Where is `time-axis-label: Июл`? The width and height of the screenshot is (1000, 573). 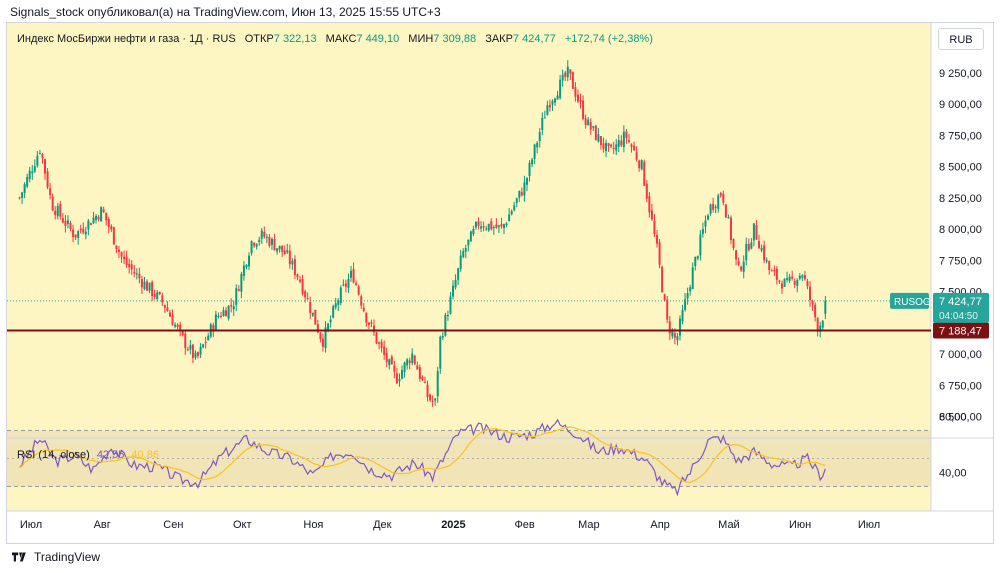 time-axis-label: Июл is located at coordinates (31, 525).